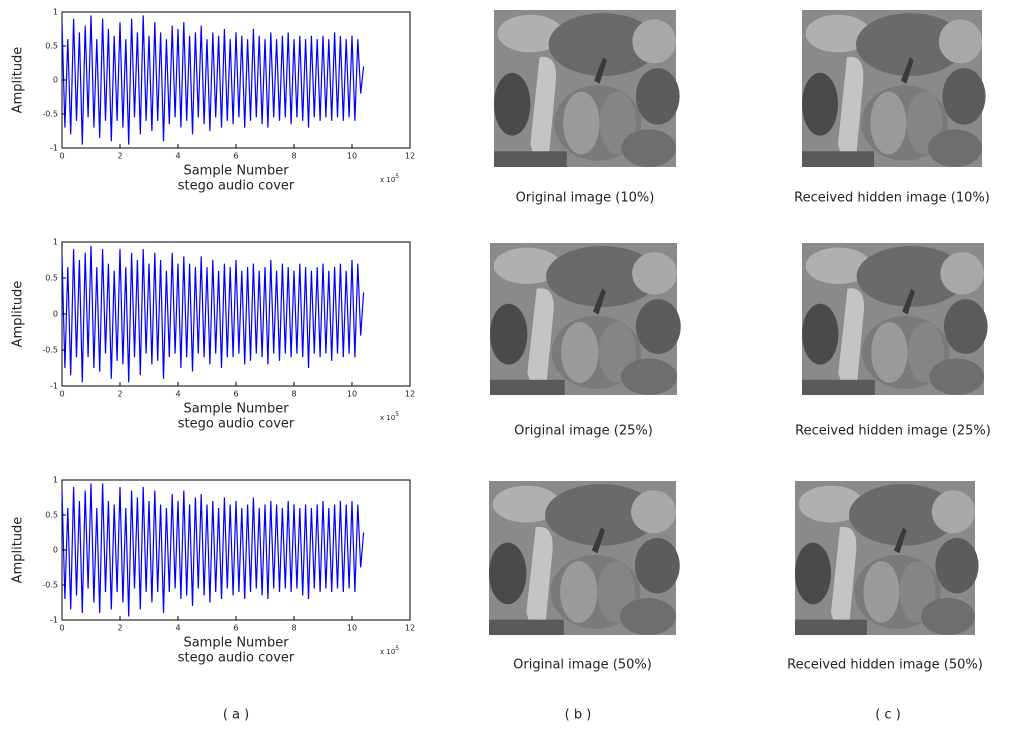 This screenshot has width=1027, height=729. I want to click on panel-label: ( b ), so click(578, 715).